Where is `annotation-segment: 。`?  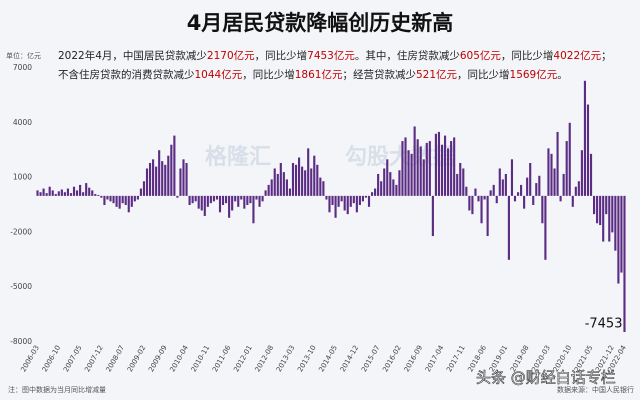 annotation-segment: 。 is located at coordinates (562, 75).